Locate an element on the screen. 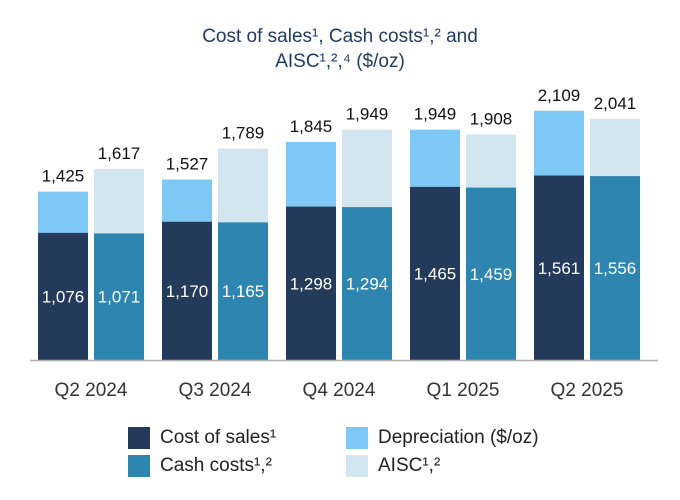  legend-item-depreciation: Depreciation ($/oz) is located at coordinates (442, 438).